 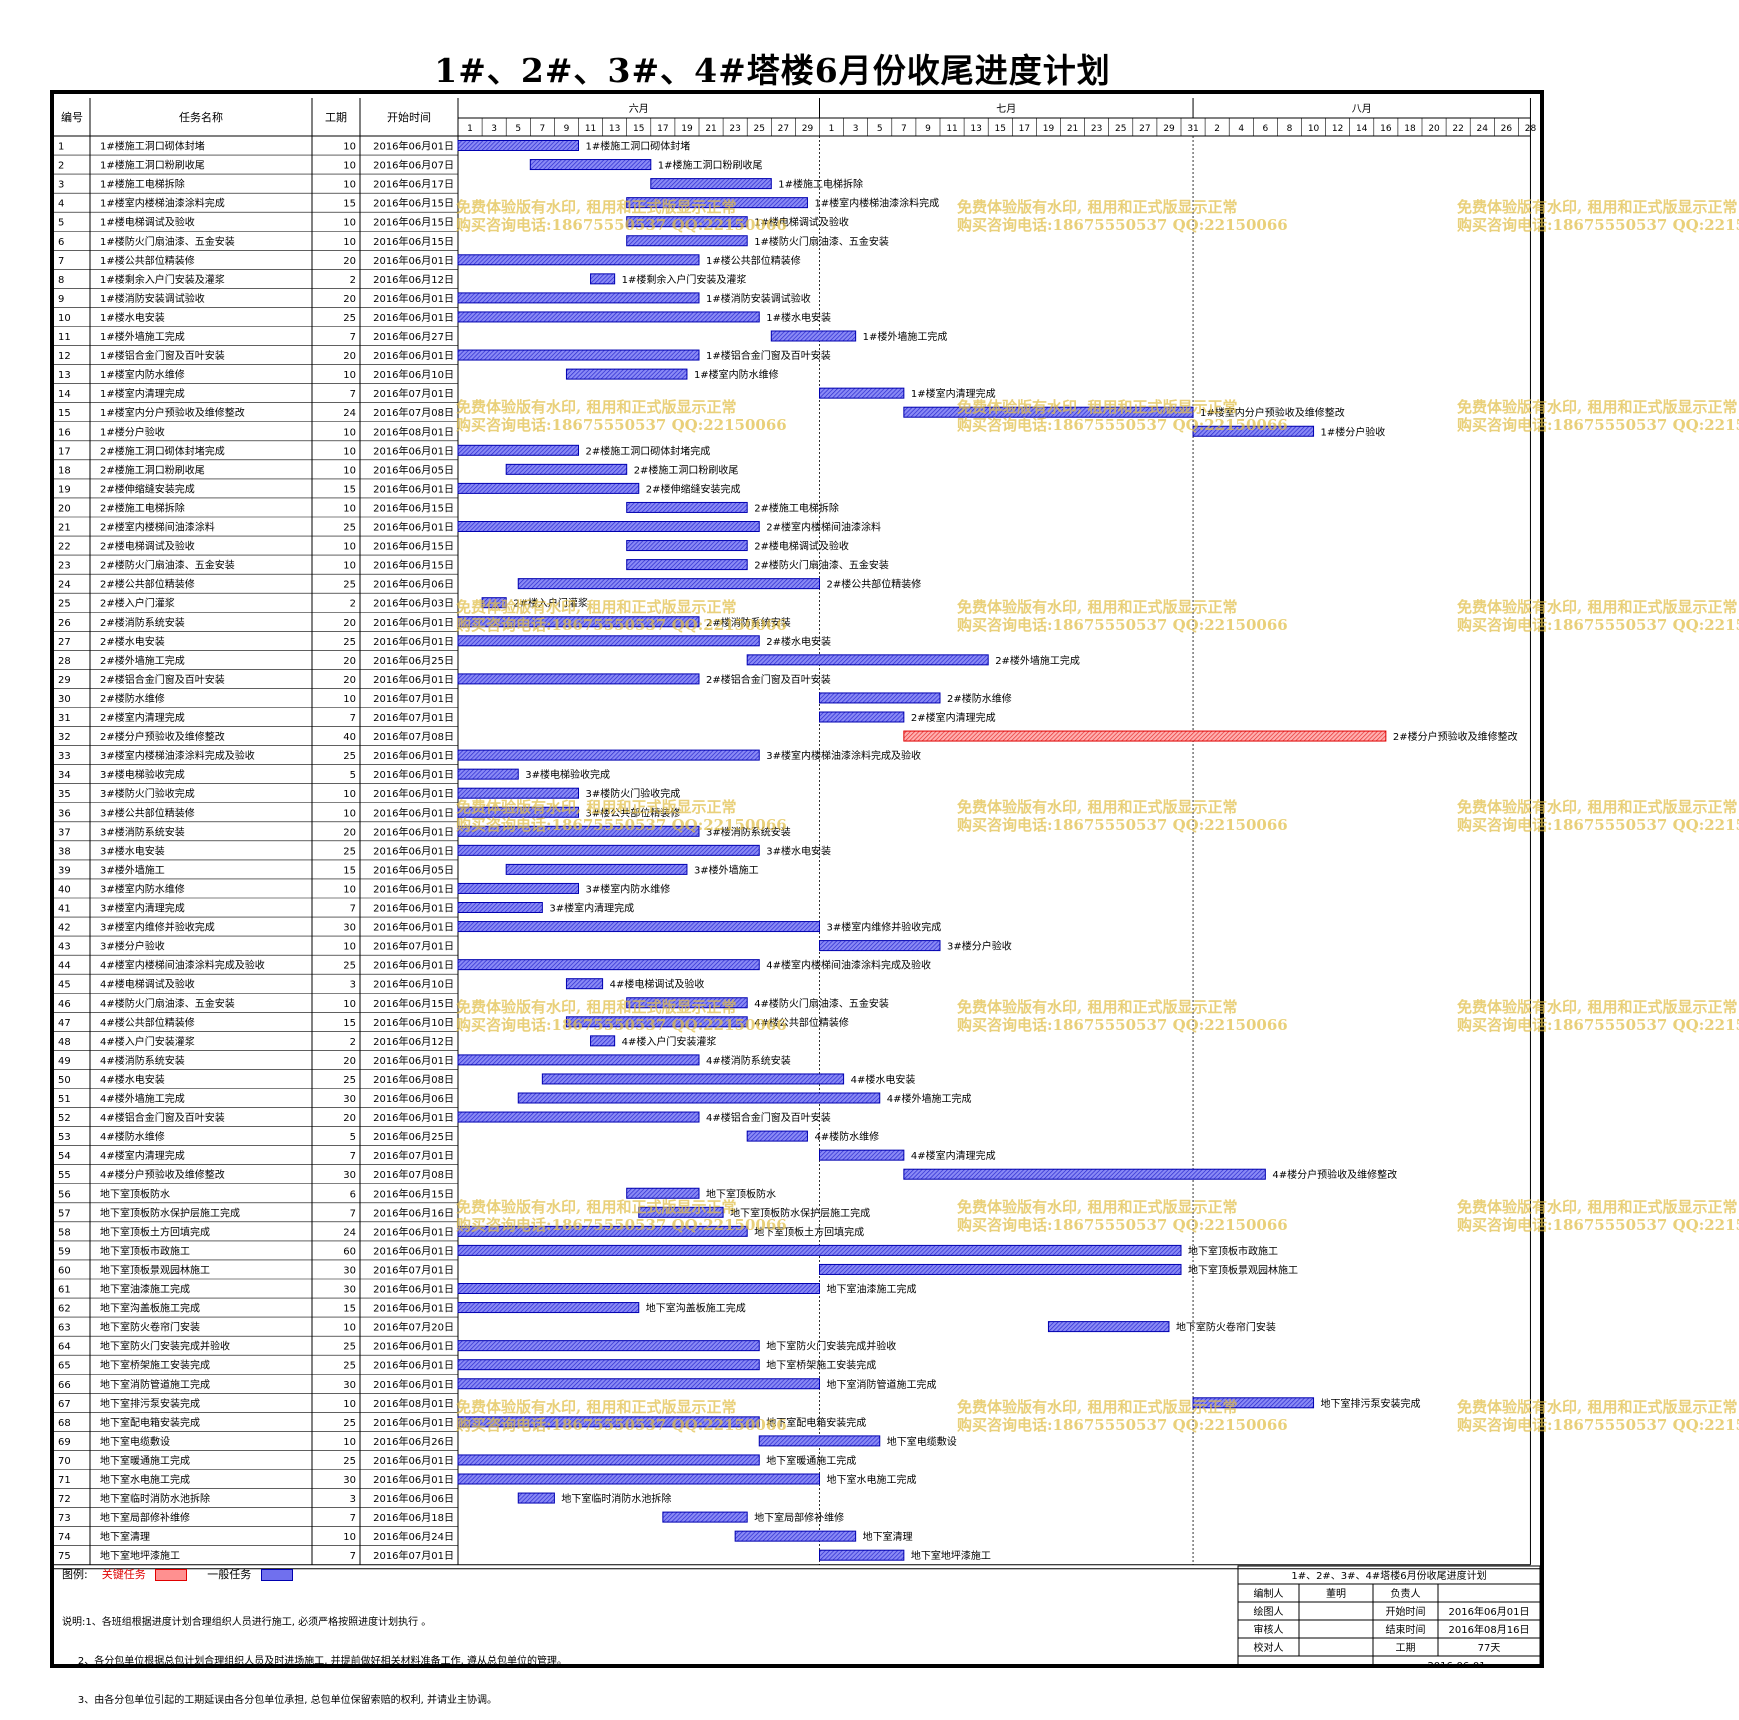 What do you see at coordinates (349, 1118) in the screenshot?
I see `task-duration: 20` at bounding box center [349, 1118].